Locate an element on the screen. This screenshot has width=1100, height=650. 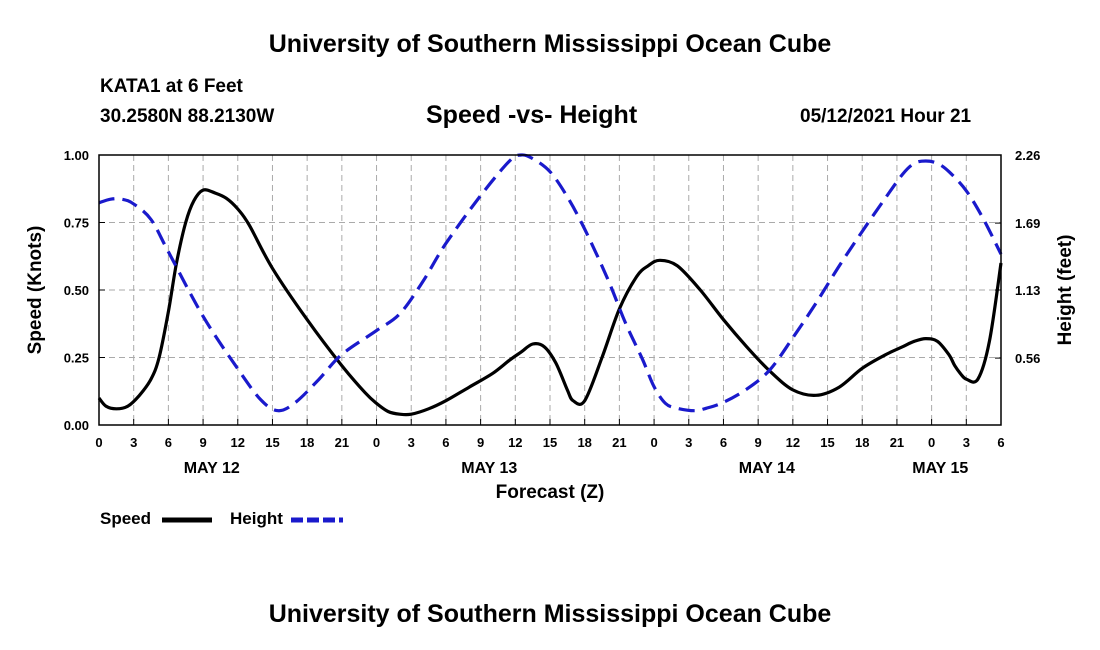
date-label: MAY 15 is located at coordinates (940, 468).